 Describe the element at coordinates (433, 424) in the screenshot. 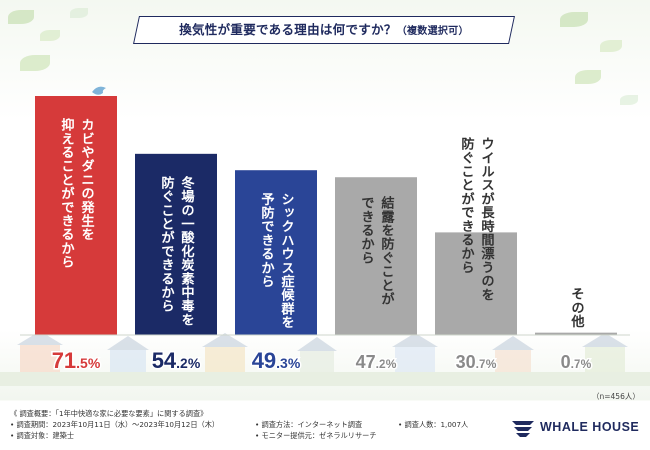

I see `survey-count: • 調査人数：1,007人` at that location.